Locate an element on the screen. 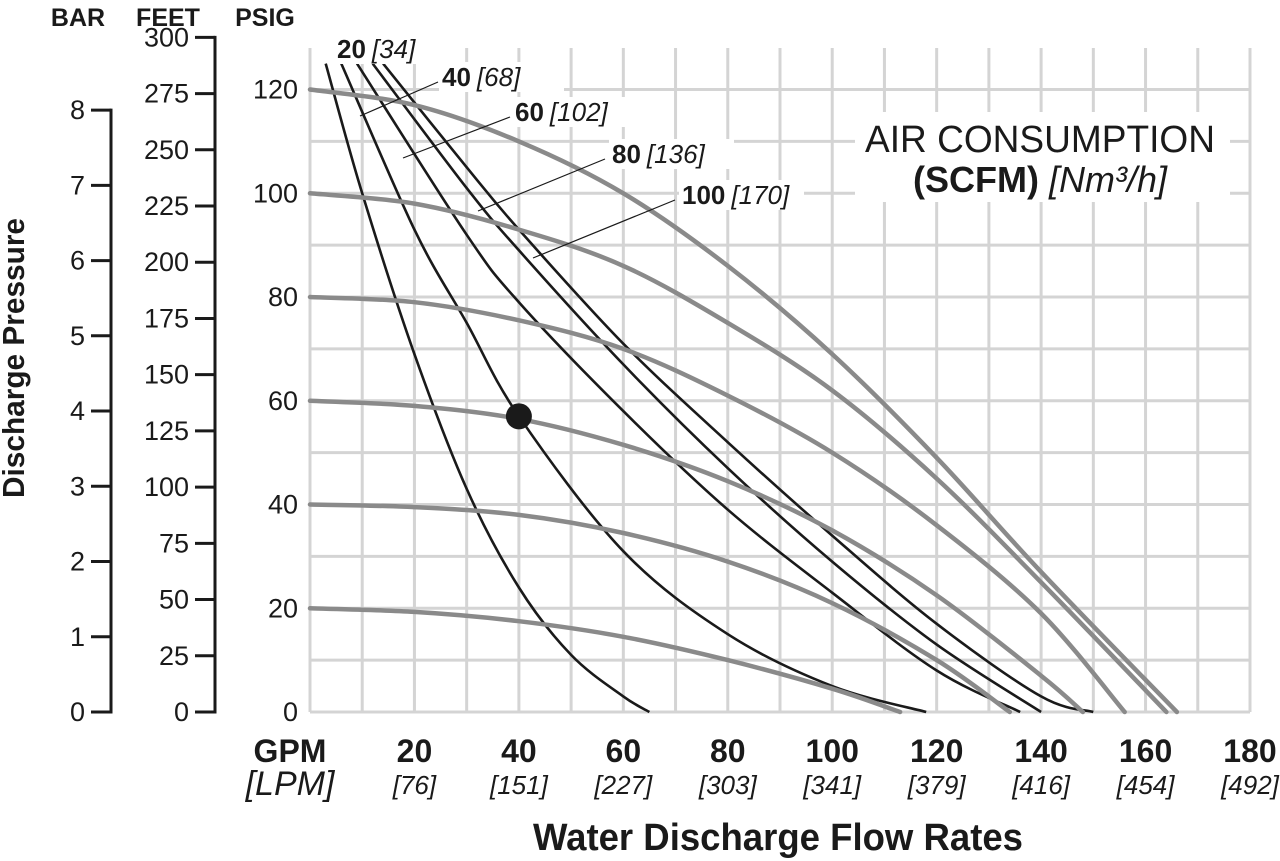 Image resolution: width=1280 pixels, height=861 pixels. x-tick-label: 140 is located at coordinates (1040, 751).